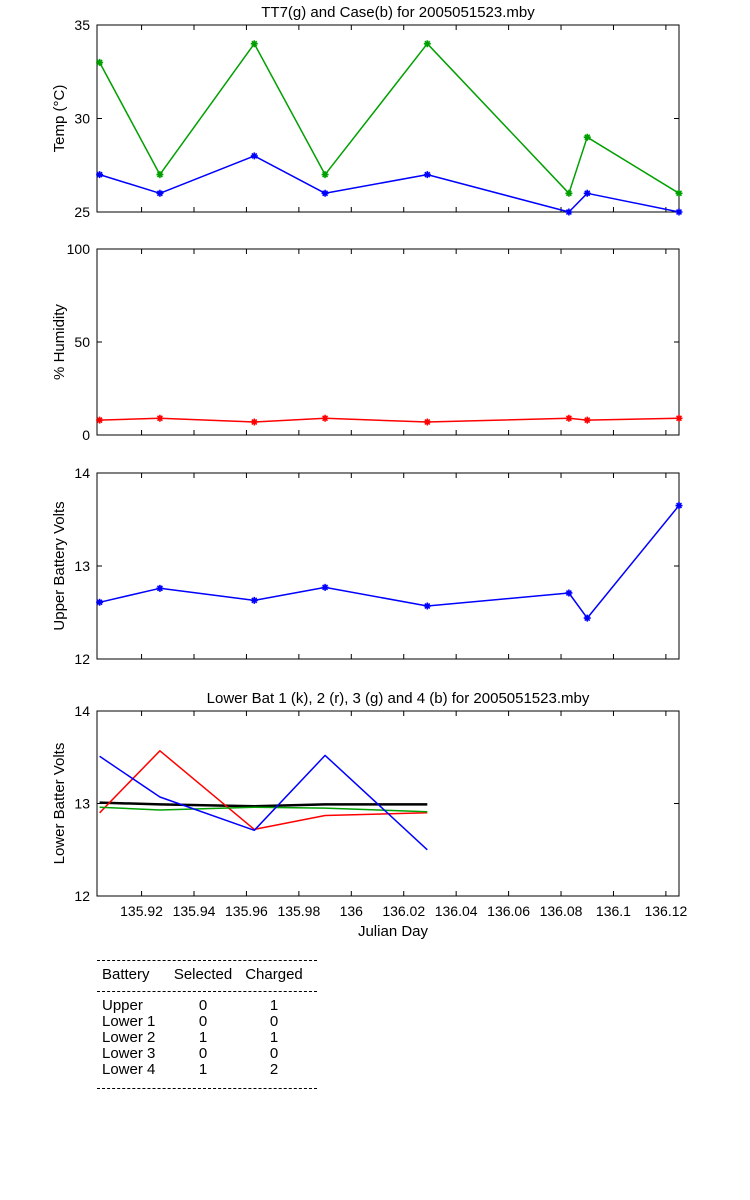 The height and width of the screenshot is (1200, 750). Describe the element at coordinates (59, 119) in the screenshot. I see `y-axis-label: Temp (°C)` at that location.